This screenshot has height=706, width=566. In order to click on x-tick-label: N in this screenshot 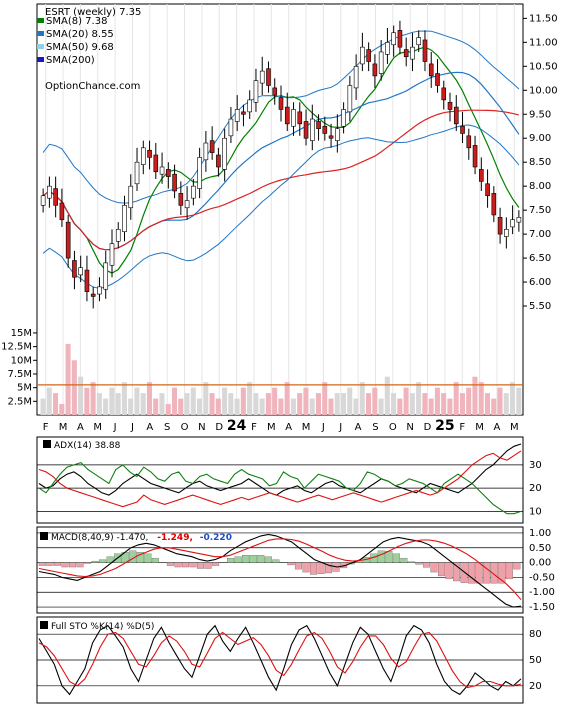, I will do `click(409, 427)`.